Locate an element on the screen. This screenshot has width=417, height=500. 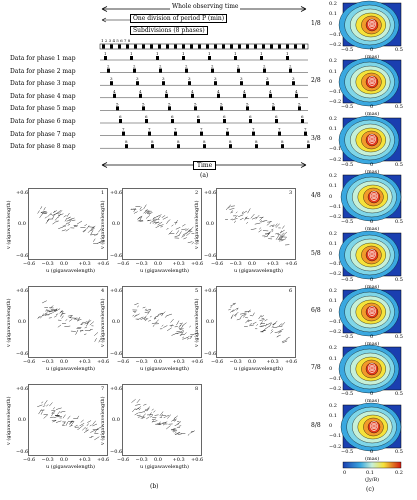
colorbar-tick: 0 is located at coordinates (345, 473).